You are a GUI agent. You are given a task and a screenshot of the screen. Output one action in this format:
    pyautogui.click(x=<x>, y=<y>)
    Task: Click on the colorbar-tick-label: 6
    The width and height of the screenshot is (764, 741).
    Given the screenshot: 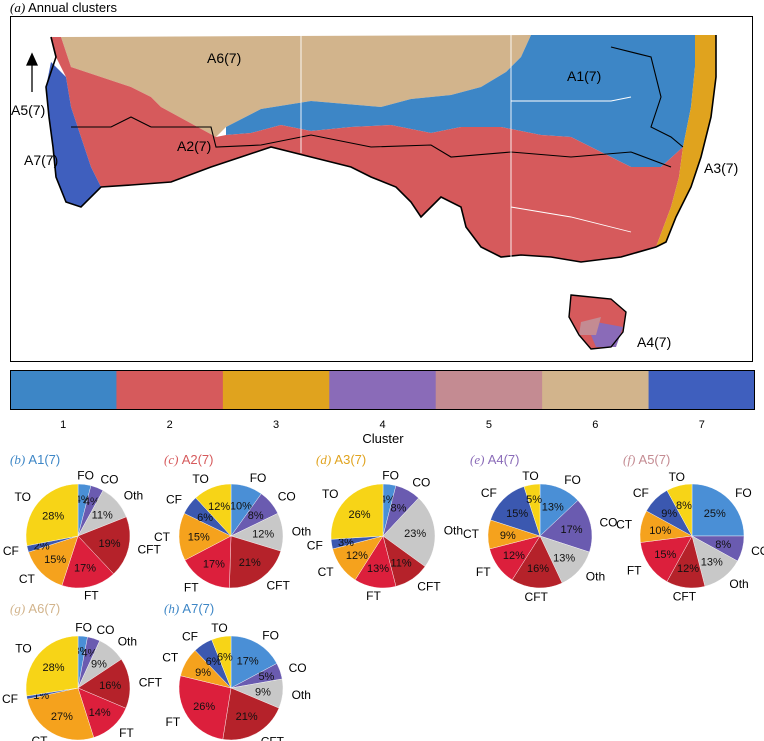 What is the action you would take?
    pyautogui.click(x=595, y=425)
    